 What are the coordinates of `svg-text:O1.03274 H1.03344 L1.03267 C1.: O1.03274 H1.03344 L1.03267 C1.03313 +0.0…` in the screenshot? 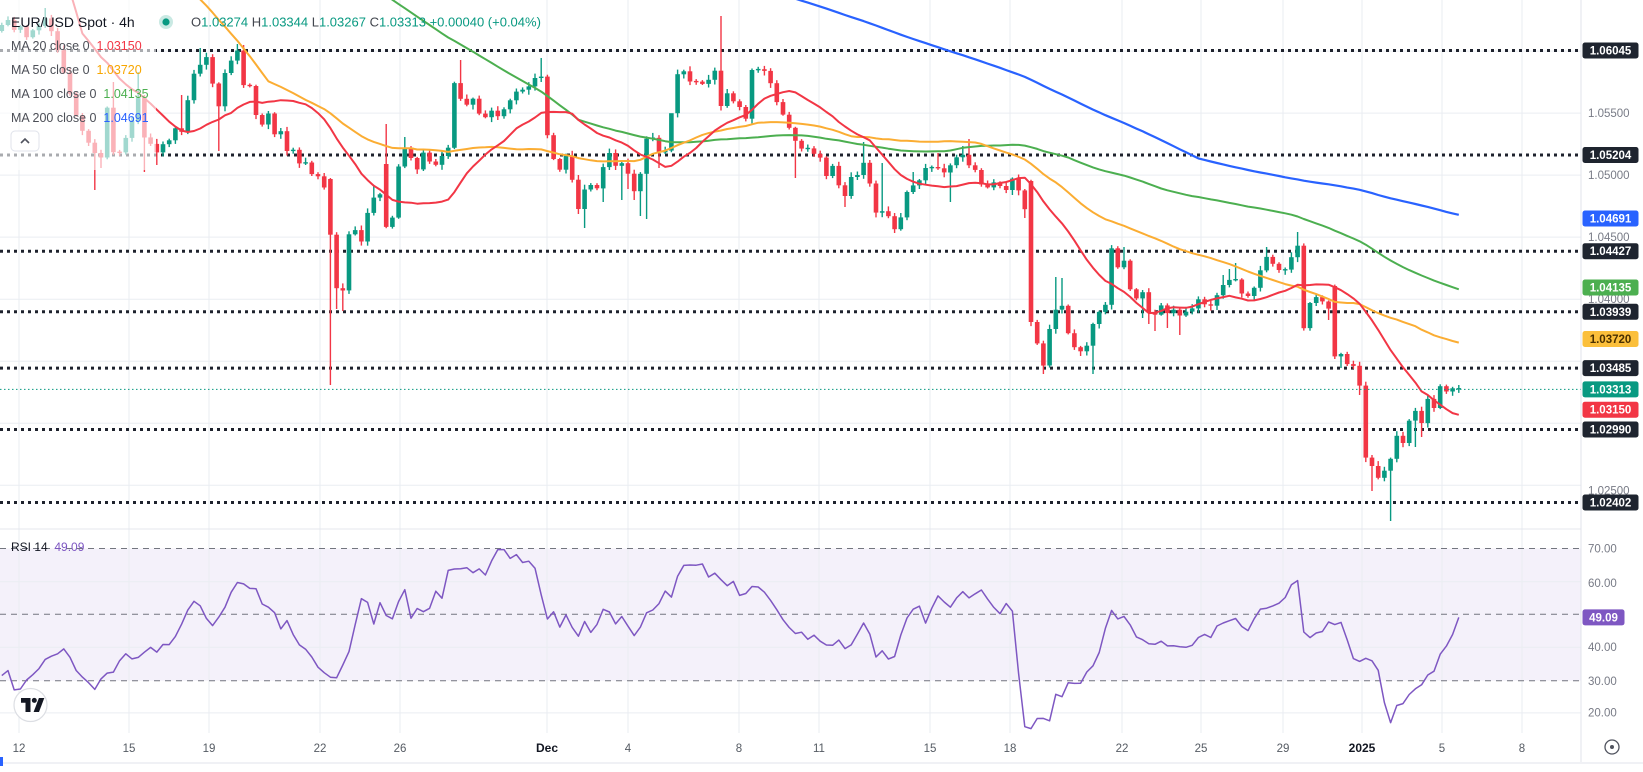 It's located at (366, 22).